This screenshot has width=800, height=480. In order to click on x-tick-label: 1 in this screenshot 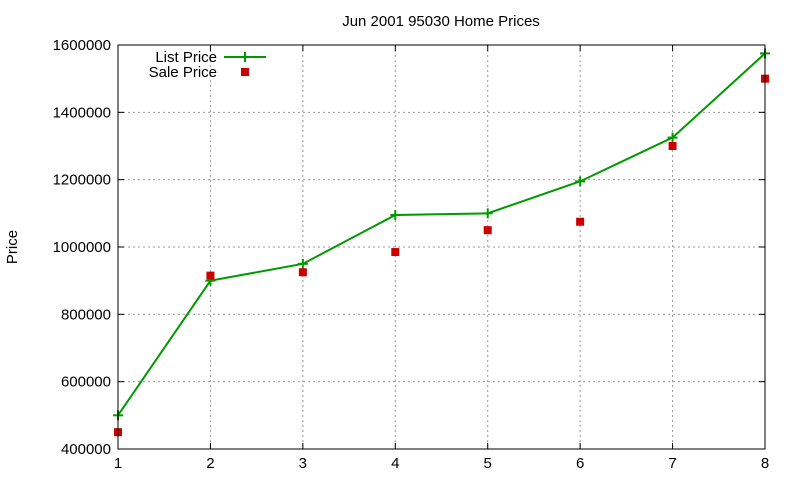, I will do `click(118, 463)`.